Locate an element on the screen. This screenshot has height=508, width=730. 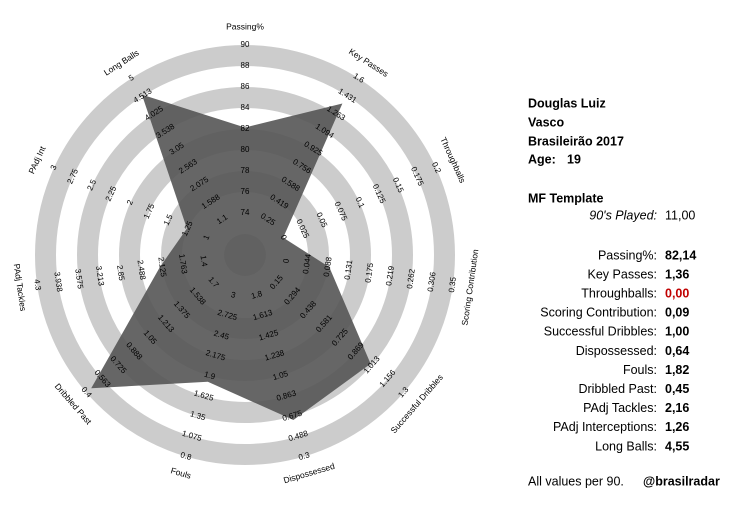
axis-label: Fouls is located at coordinates (181, 472).